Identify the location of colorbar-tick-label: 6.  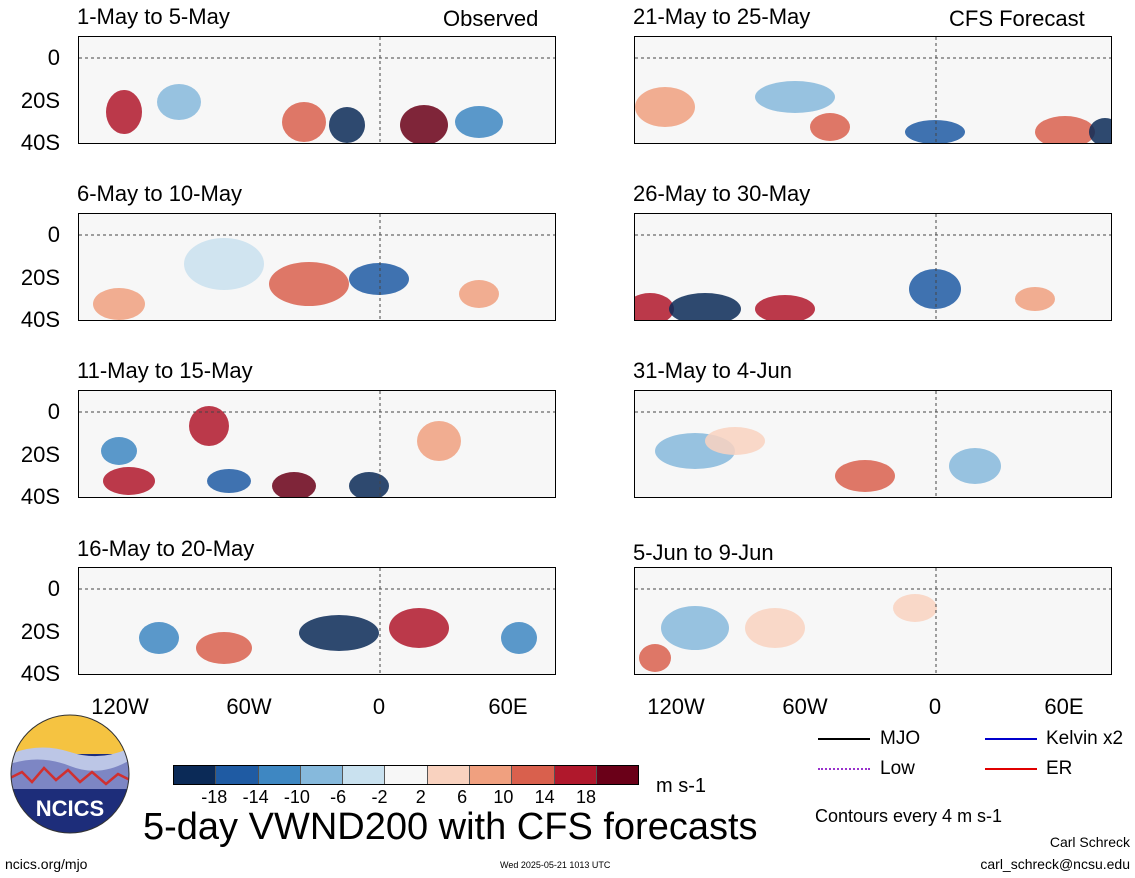
(462, 797).